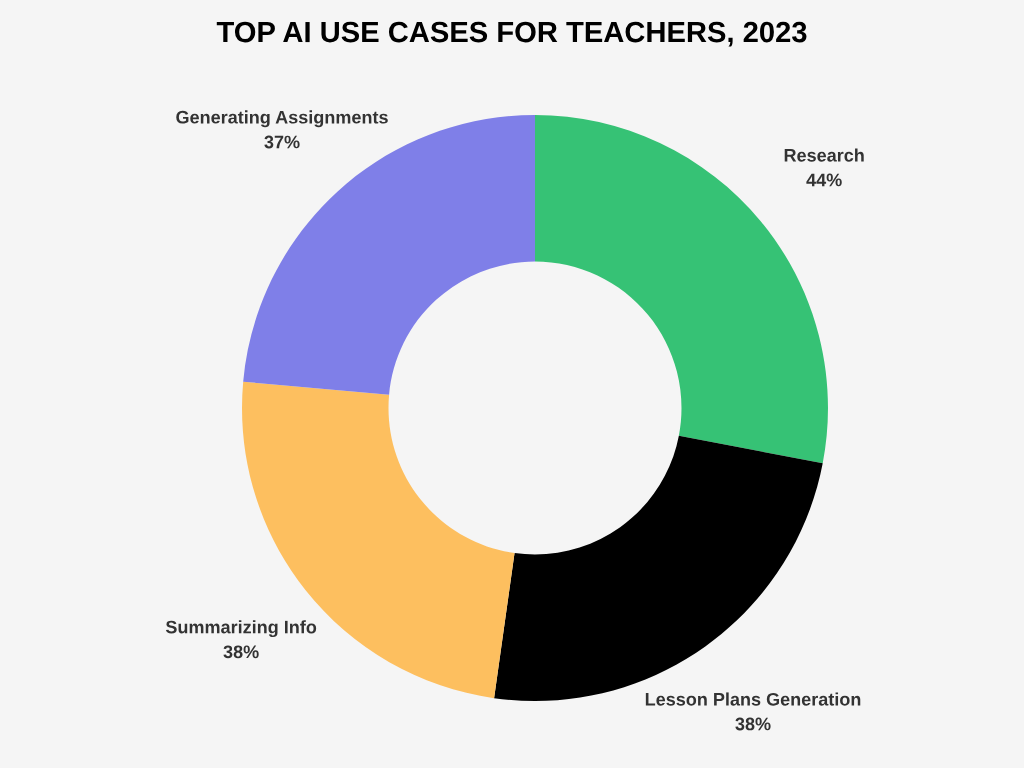  What do you see at coordinates (824, 180) in the screenshot?
I see `data-label: 44%` at bounding box center [824, 180].